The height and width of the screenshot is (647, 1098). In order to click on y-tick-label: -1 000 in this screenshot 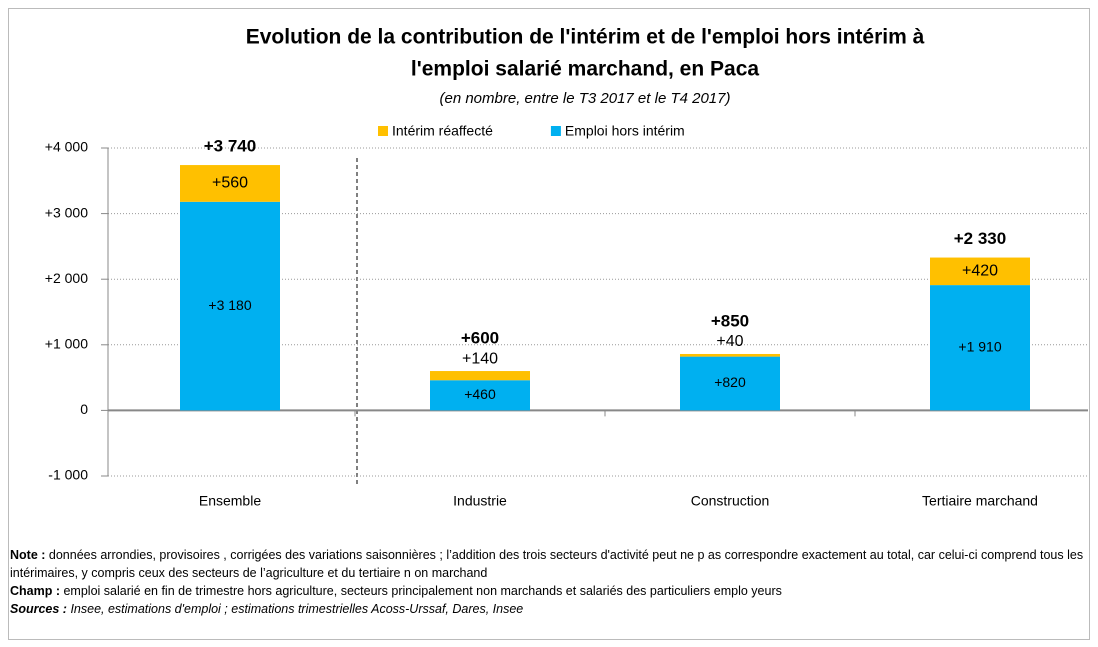, I will do `click(68, 475)`.